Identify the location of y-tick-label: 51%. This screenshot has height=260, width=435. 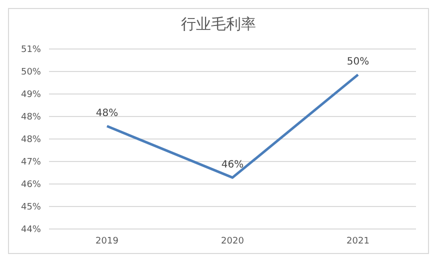
(31, 50).